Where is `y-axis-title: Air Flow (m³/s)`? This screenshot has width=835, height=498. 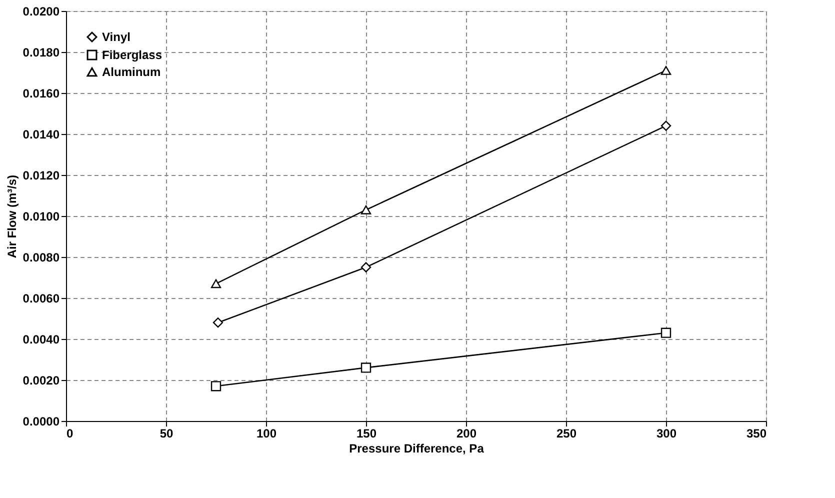 y-axis-title: Air Flow (m³/s) is located at coordinates (11, 216).